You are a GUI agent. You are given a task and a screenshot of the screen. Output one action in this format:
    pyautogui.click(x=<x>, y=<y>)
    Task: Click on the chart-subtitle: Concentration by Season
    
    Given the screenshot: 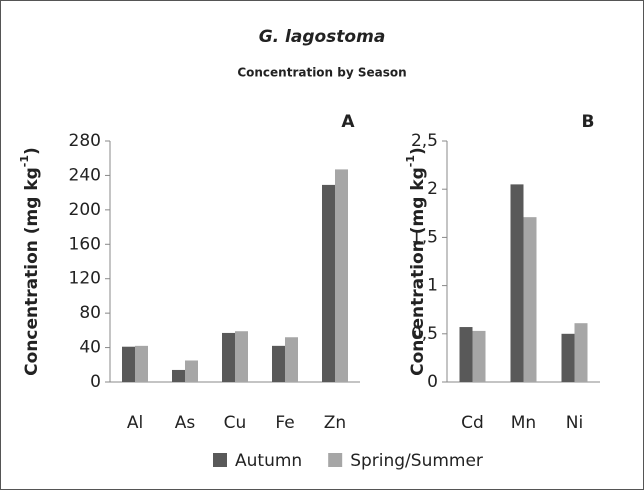 What is the action you would take?
    pyautogui.click(x=321, y=73)
    